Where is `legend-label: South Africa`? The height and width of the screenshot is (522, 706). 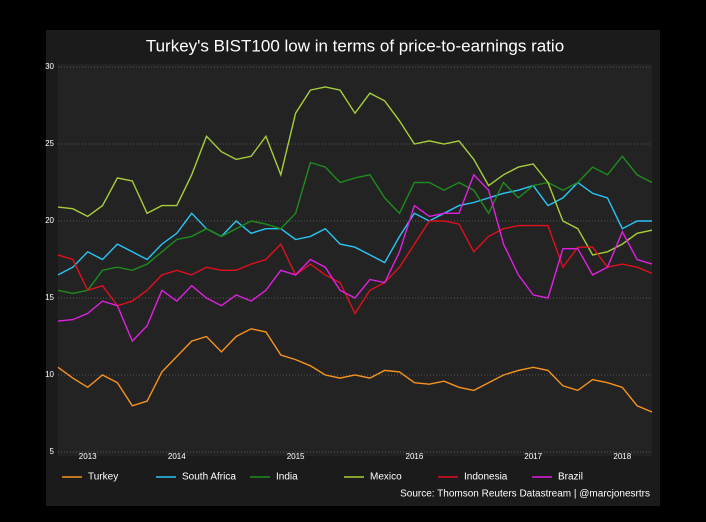
legend-label: South Africa is located at coordinates (209, 477).